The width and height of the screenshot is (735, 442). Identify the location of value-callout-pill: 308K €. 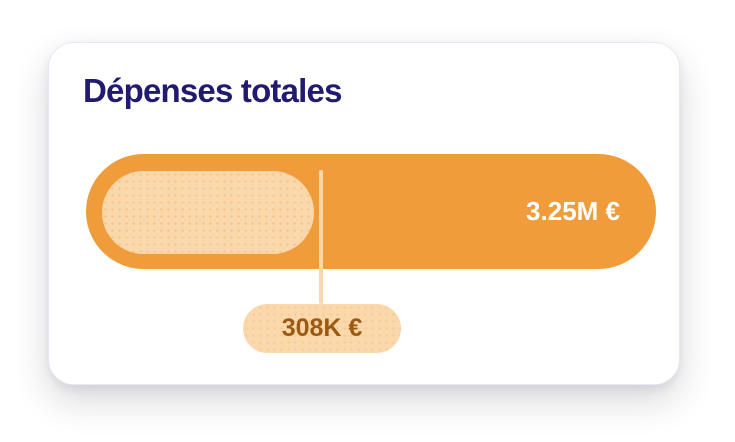
(322, 328).